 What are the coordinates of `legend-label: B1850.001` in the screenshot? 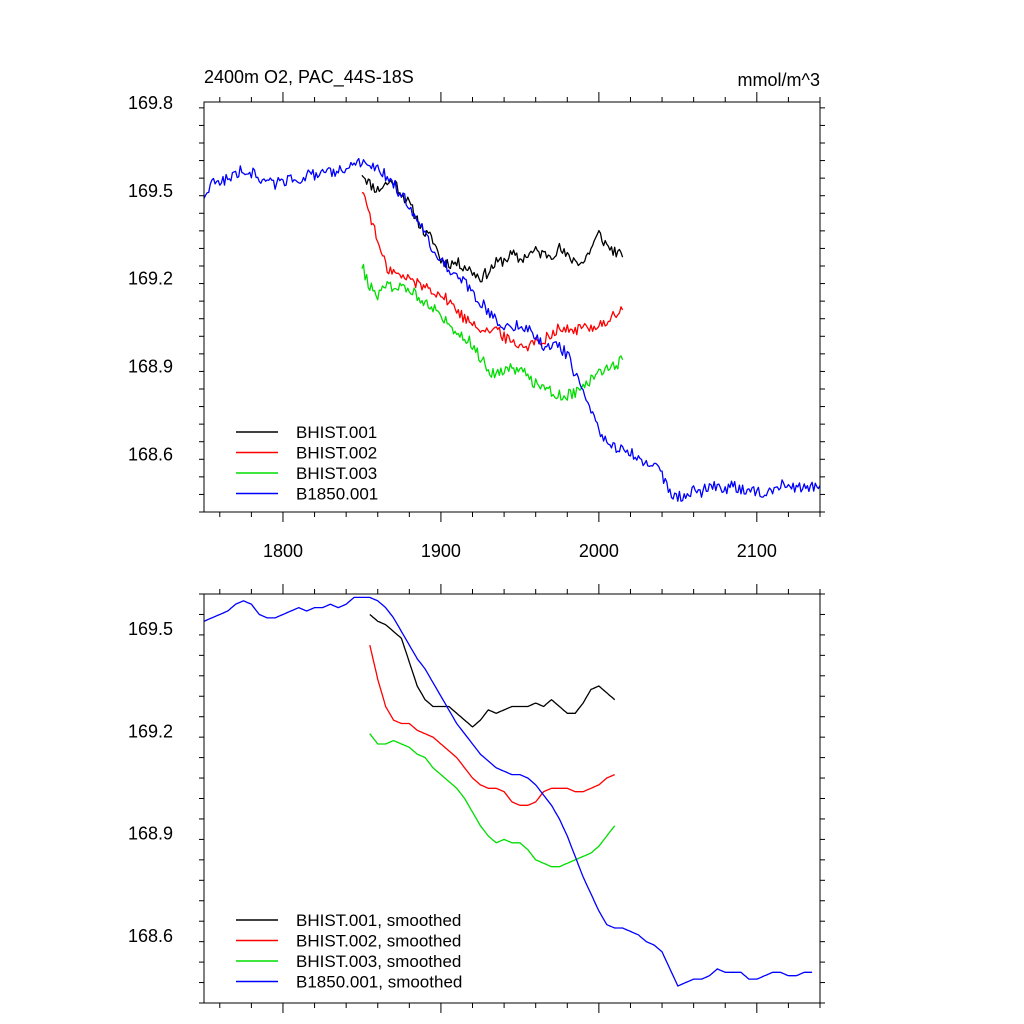 It's located at (337, 494).